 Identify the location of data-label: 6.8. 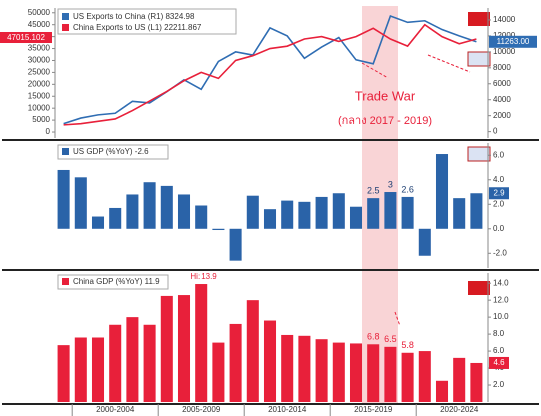
(373, 337).